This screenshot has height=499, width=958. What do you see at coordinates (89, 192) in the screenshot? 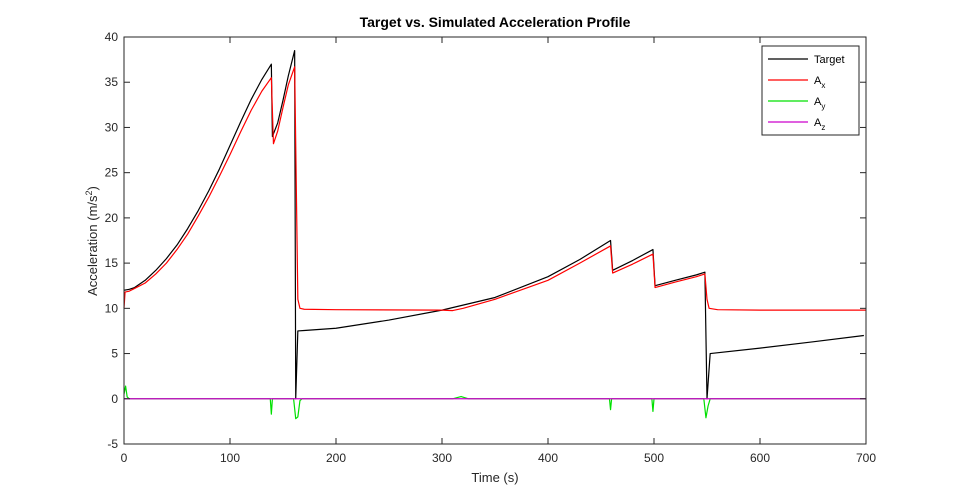
I see `y-axis-label-sup: 2` at bounding box center [89, 192].